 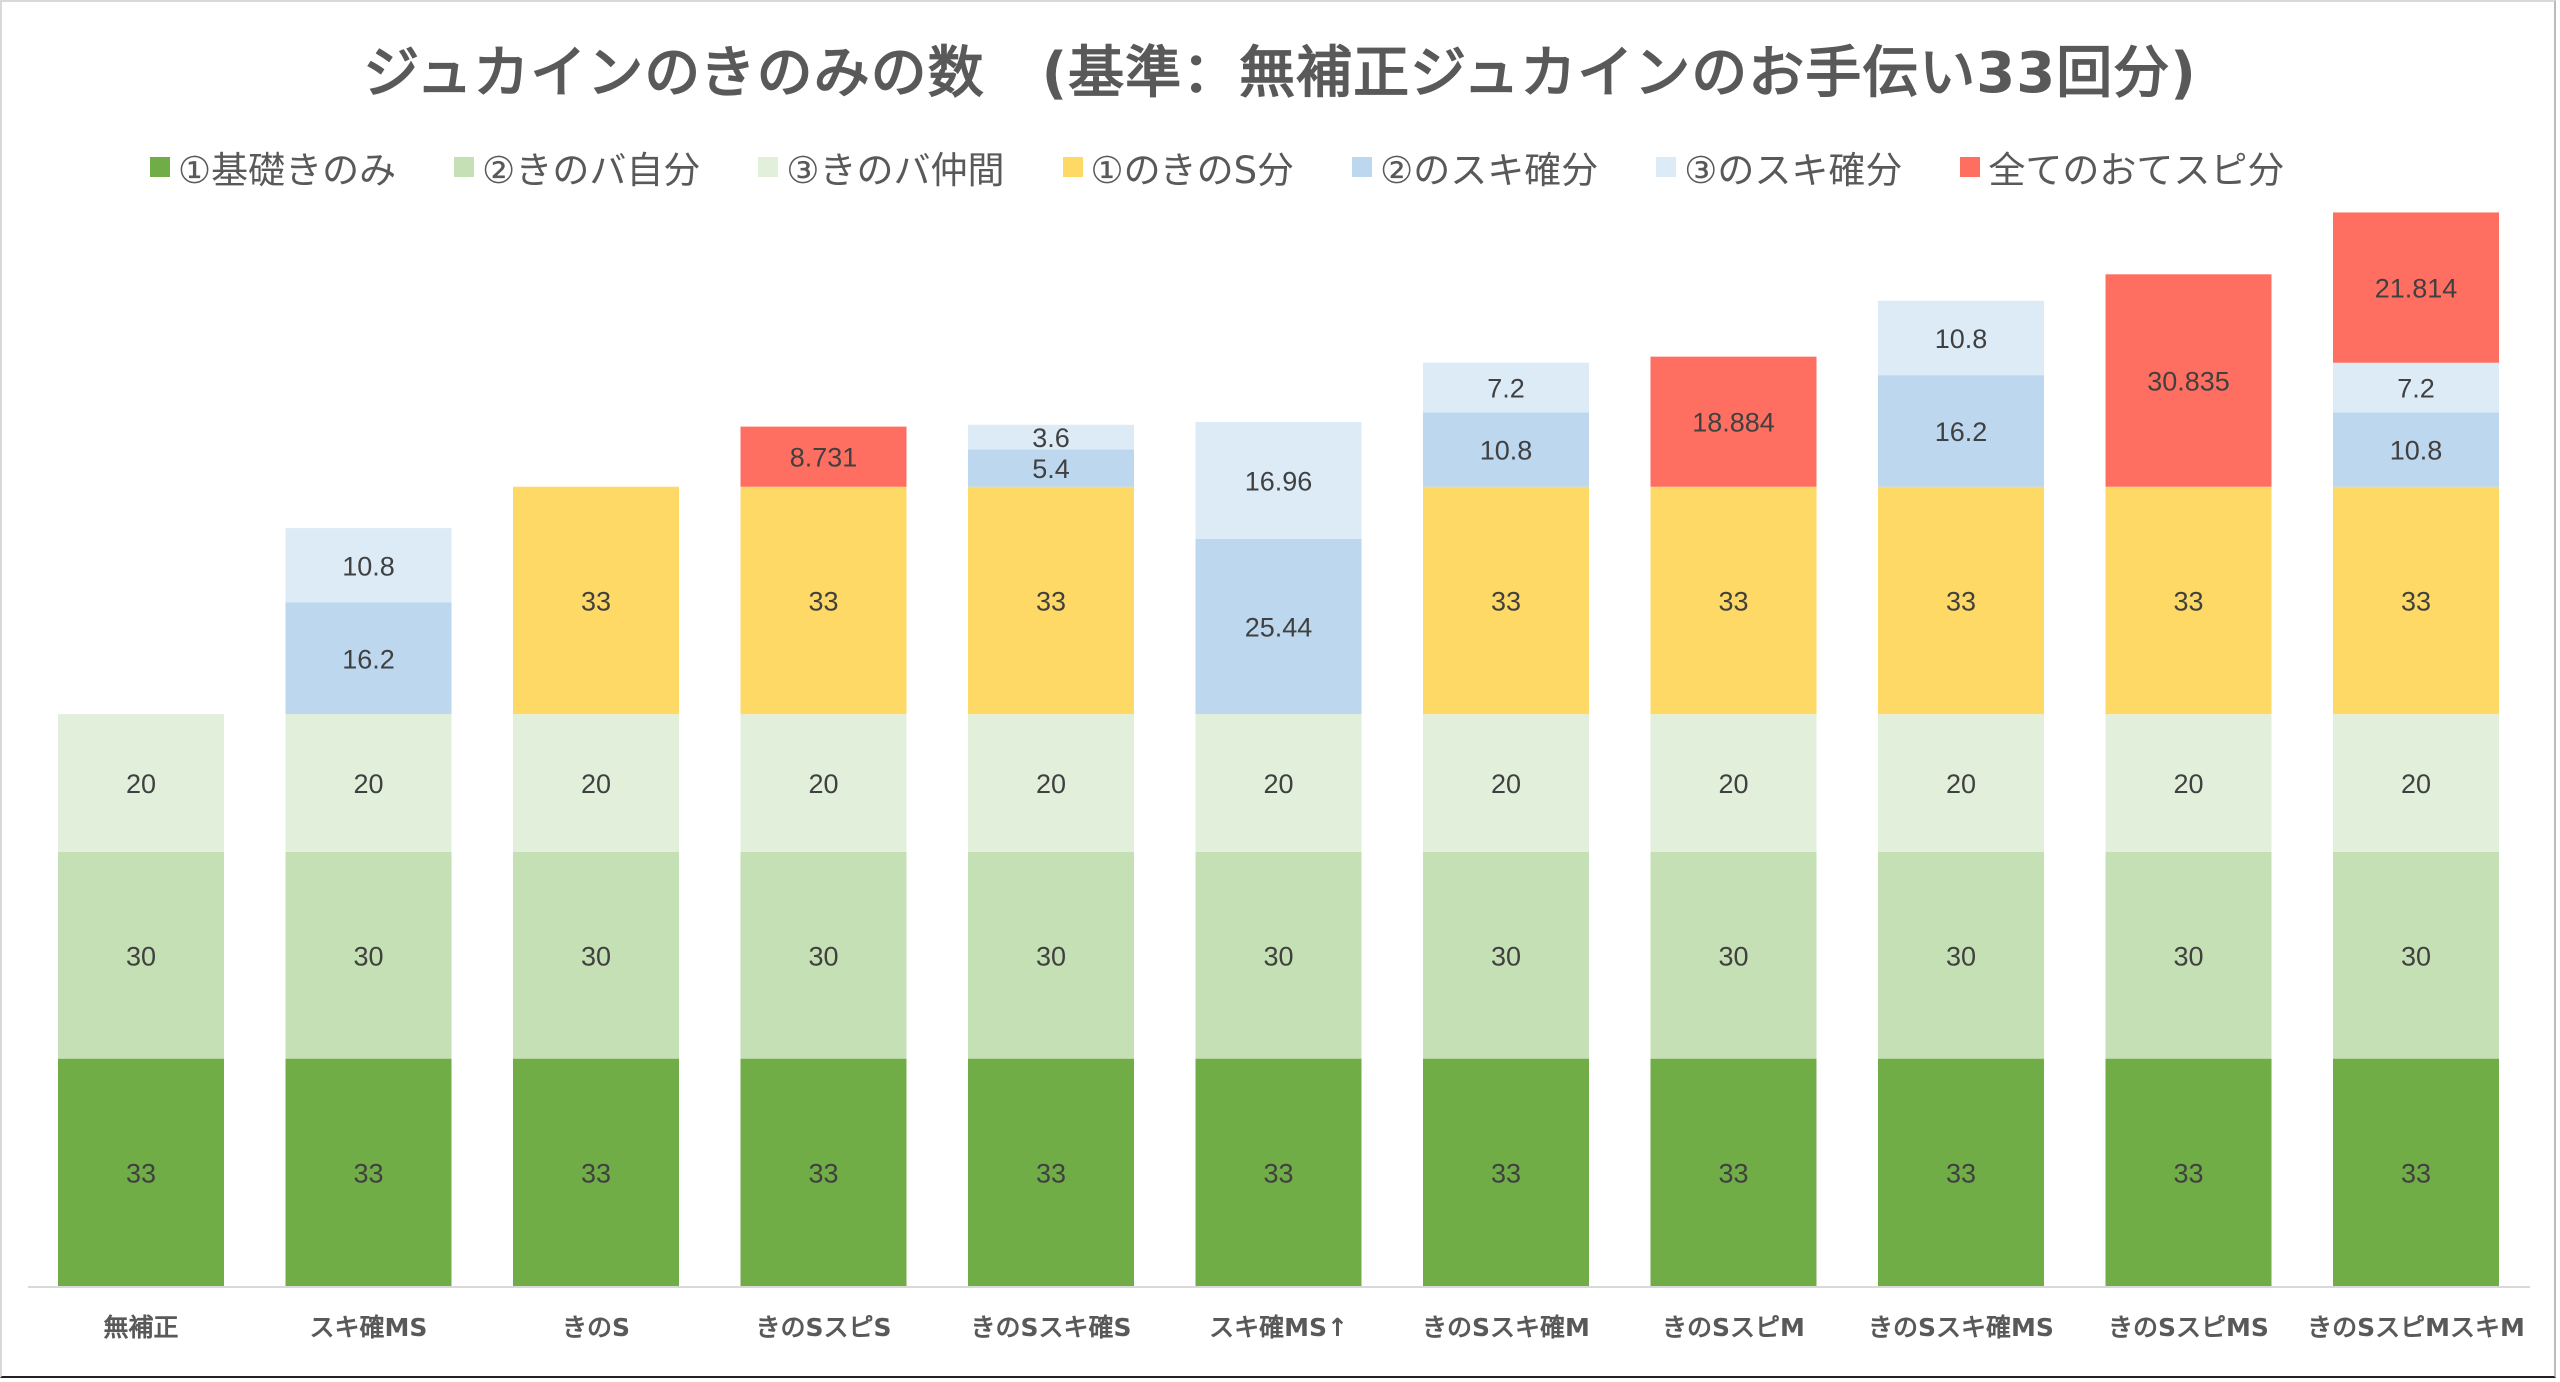 I want to click on legend-label: ①基礎きのみ, so click(x=287, y=170).